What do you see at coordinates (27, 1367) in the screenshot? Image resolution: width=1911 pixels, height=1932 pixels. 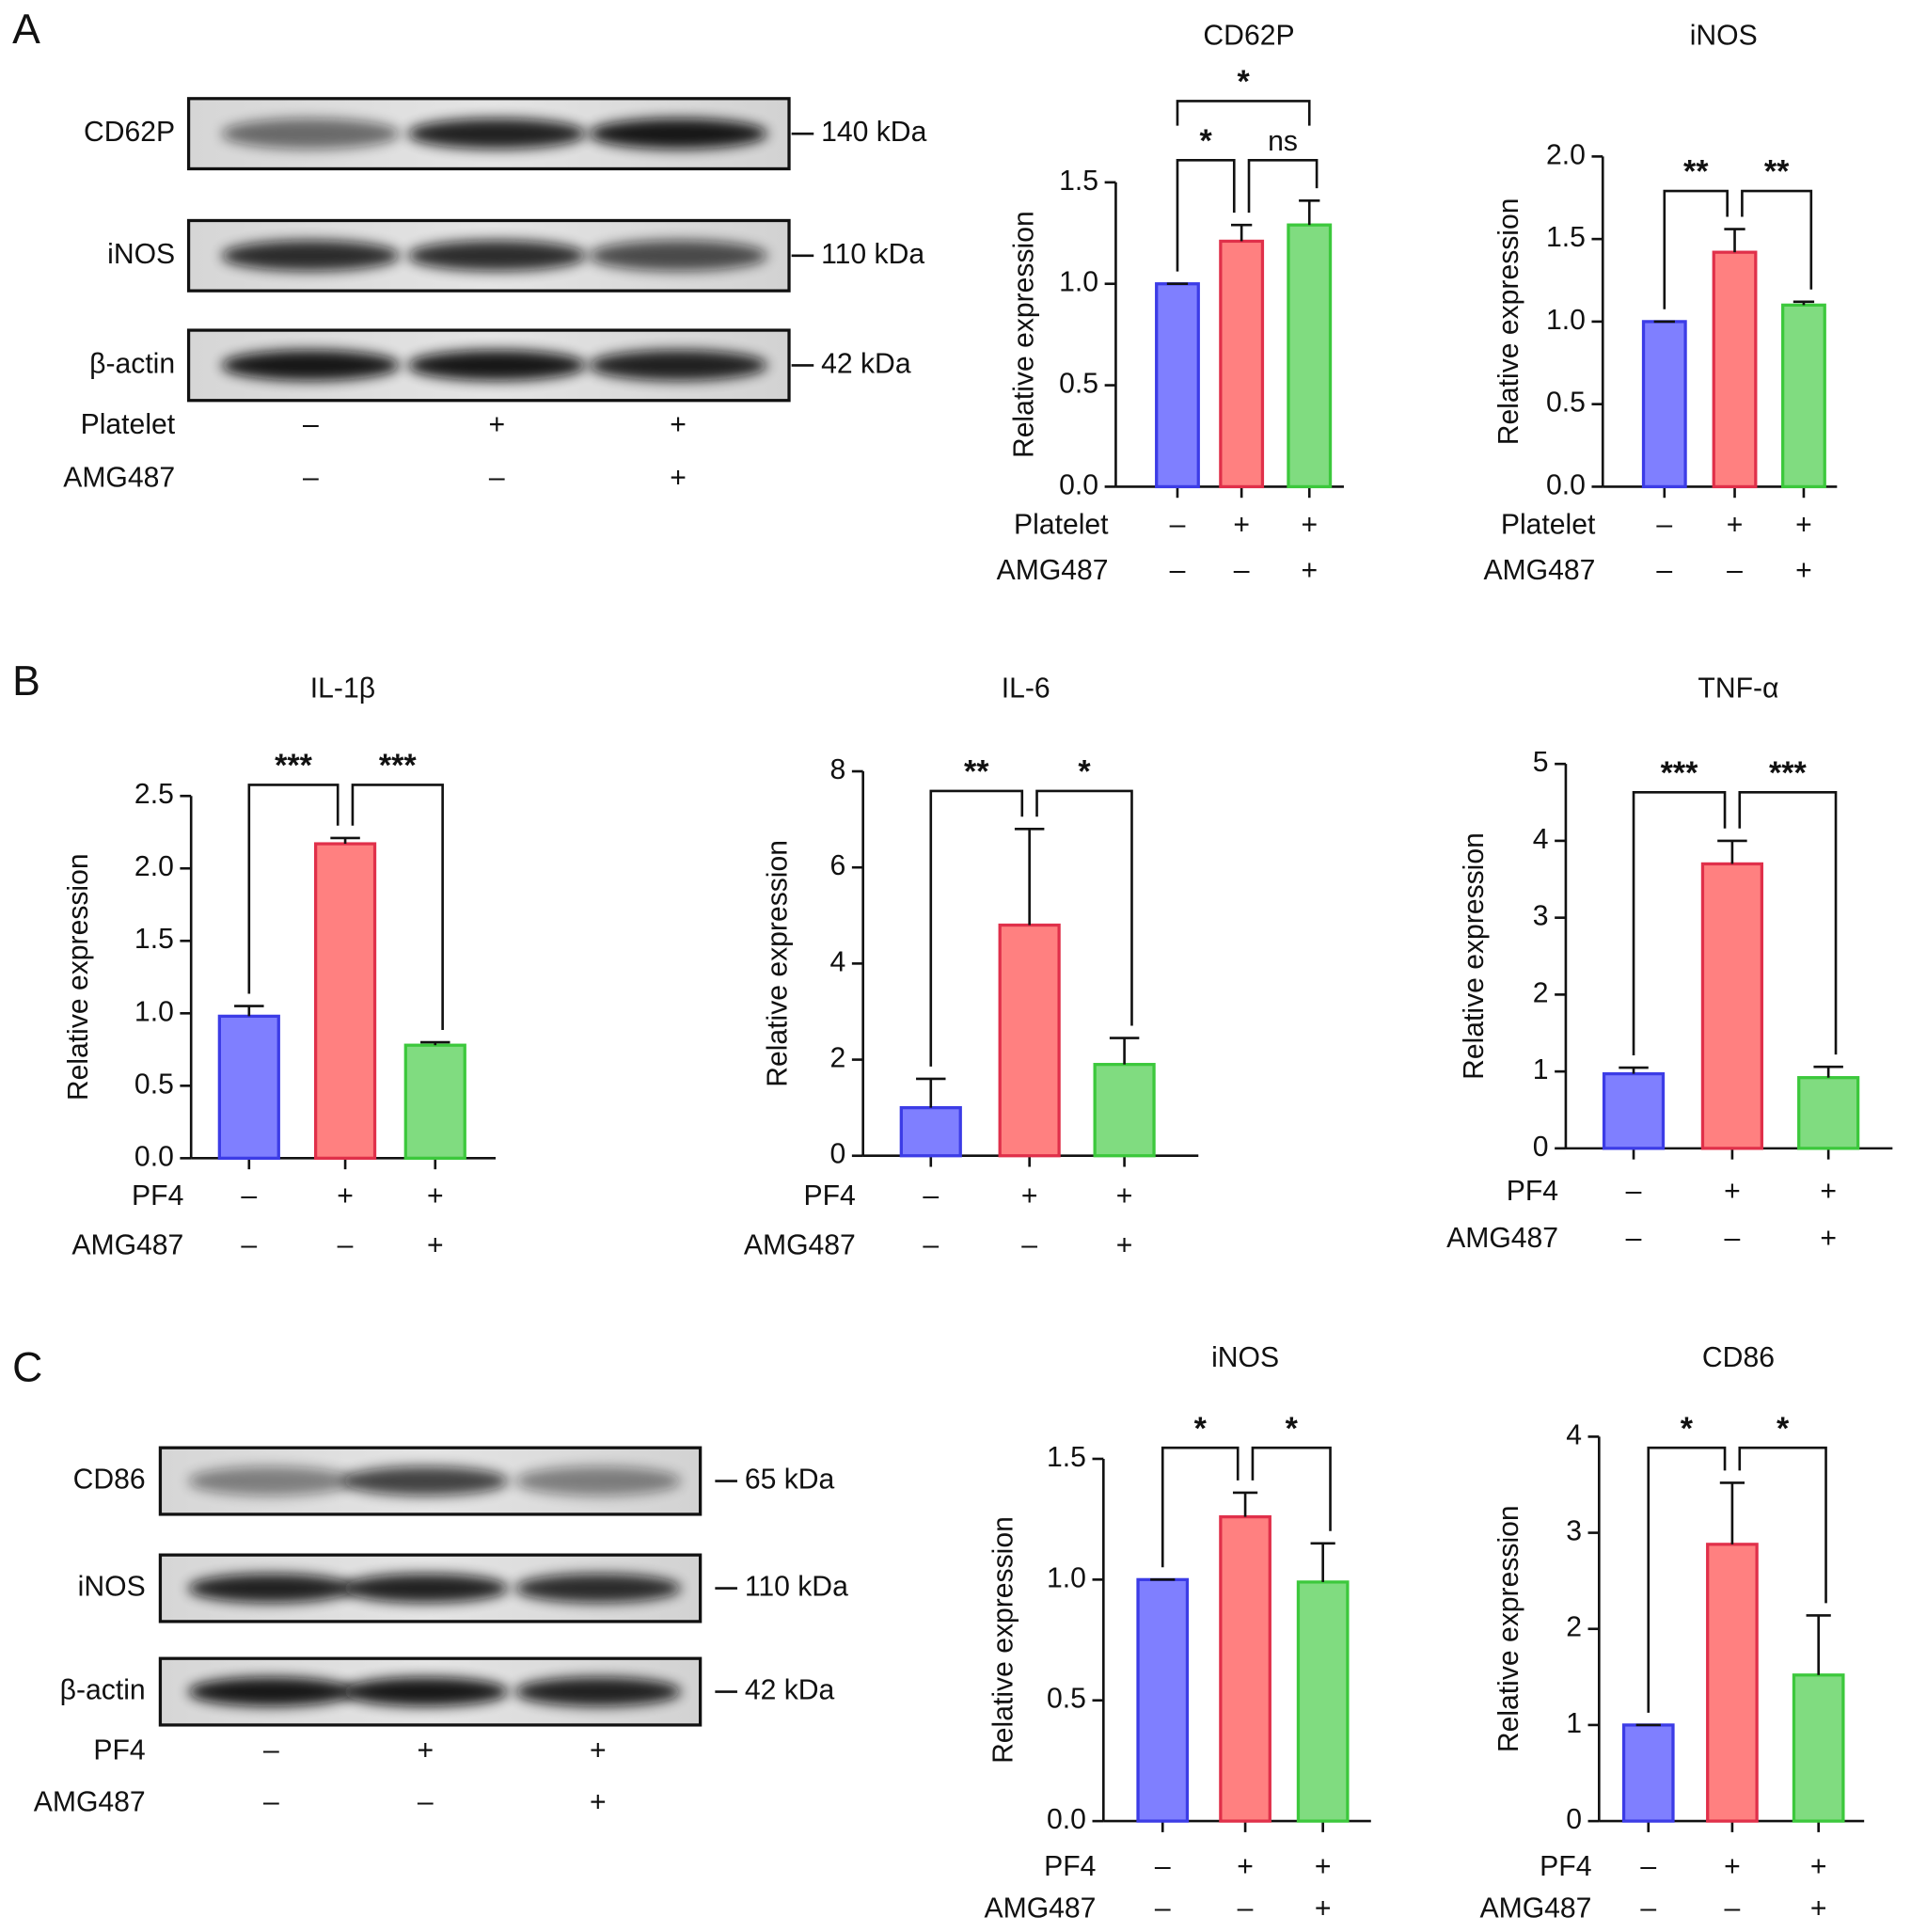 I see `panel-label: C` at bounding box center [27, 1367].